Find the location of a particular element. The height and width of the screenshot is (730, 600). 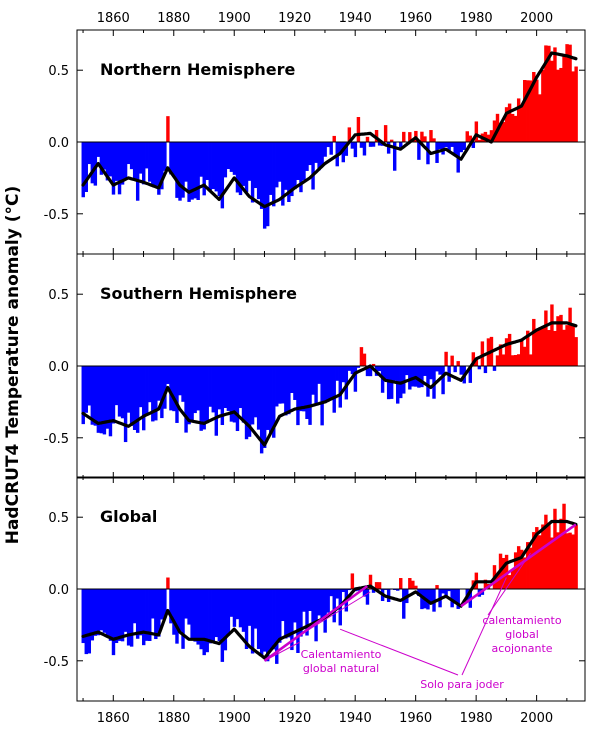

bar-northern-1998 is located at coordinates (531, 111).